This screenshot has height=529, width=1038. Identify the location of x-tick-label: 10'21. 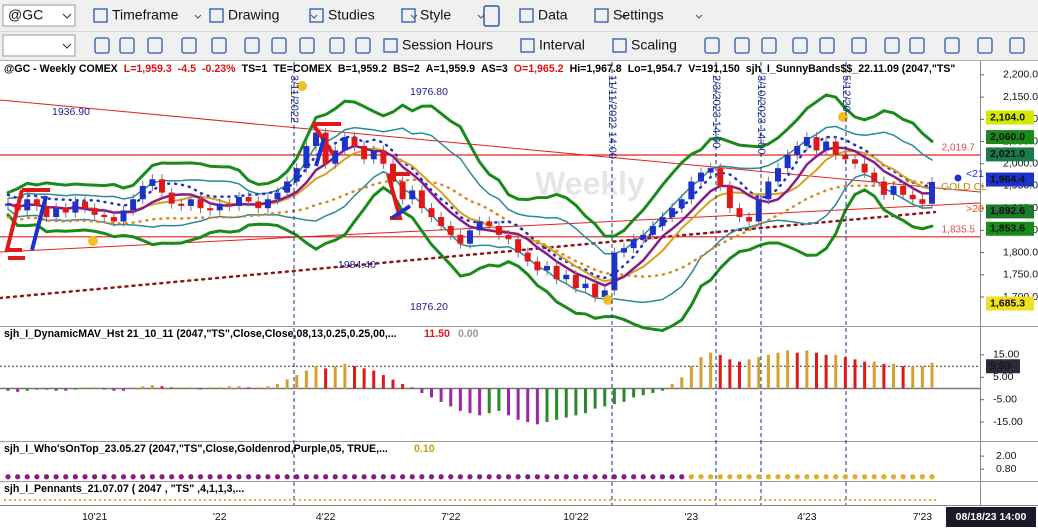
(95, 517).